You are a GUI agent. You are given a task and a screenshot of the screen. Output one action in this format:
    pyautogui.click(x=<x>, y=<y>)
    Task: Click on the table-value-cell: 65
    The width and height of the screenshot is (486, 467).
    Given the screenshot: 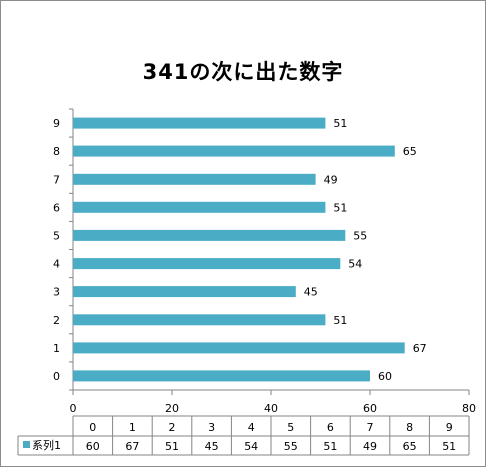 What is the action you would take?
    pyautogui.click(x=410, y=446)
    